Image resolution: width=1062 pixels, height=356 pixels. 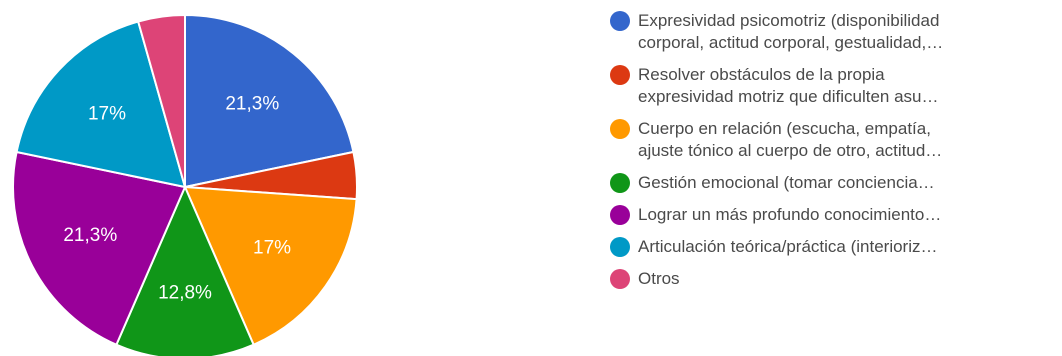 I want to click on slice-value-label-3: 12,8%, so click(x=185, y=293).